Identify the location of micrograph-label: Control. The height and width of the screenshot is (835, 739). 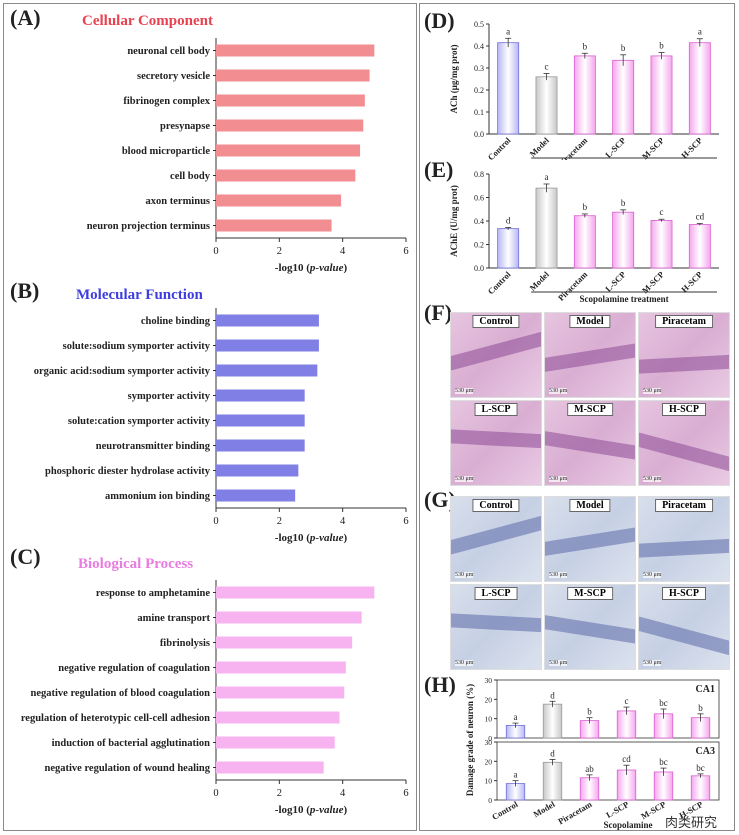
(496, 505).